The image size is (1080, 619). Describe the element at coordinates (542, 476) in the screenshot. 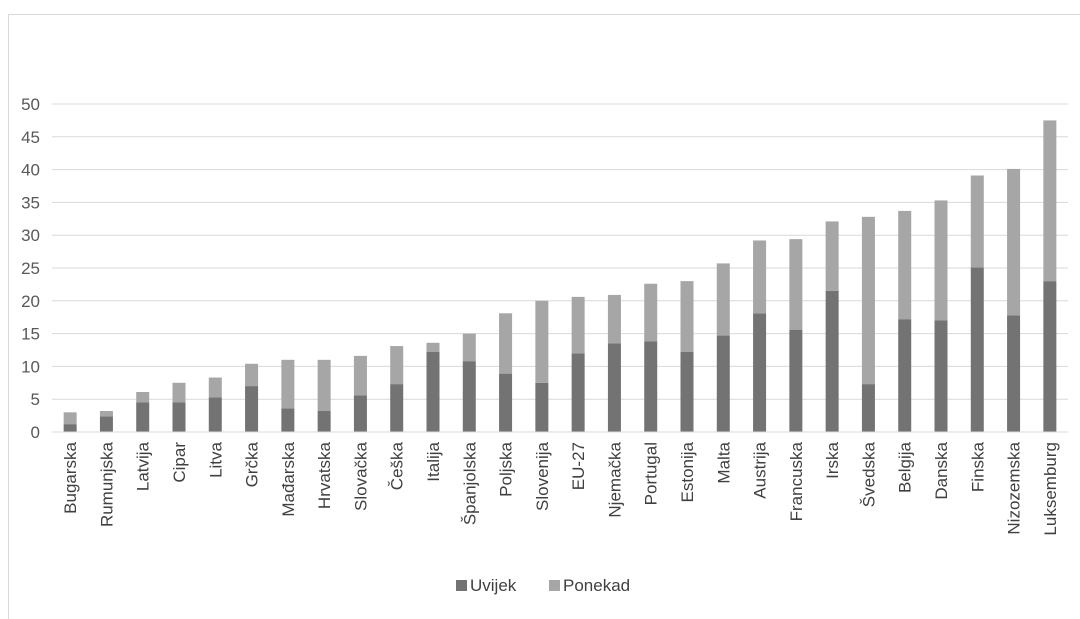

I see `x-tick-label: Slovenija` at that location.